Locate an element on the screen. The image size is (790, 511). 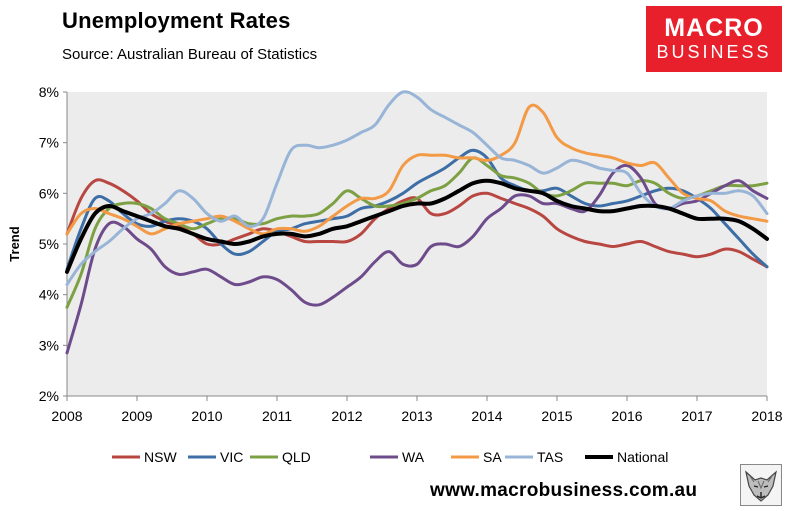
x-tick-label: 2016 is located at coordinates (626, 416).